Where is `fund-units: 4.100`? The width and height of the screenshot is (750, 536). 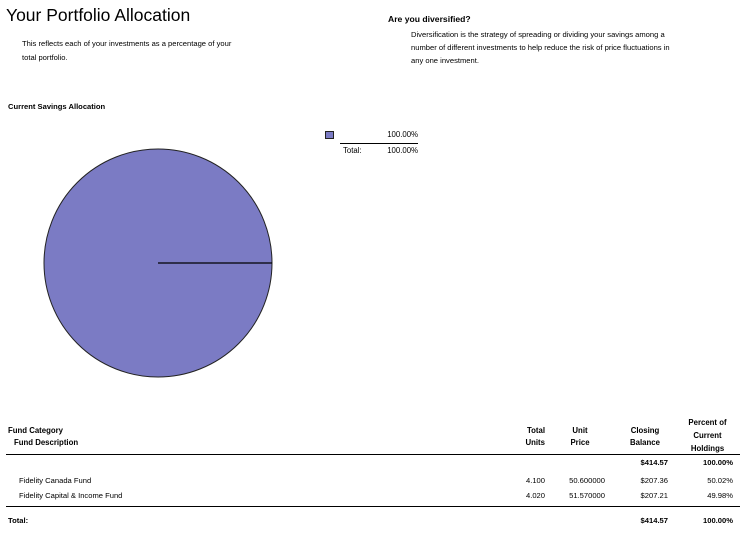 fund-units: 4.100 is located at coordinates (535, 480).